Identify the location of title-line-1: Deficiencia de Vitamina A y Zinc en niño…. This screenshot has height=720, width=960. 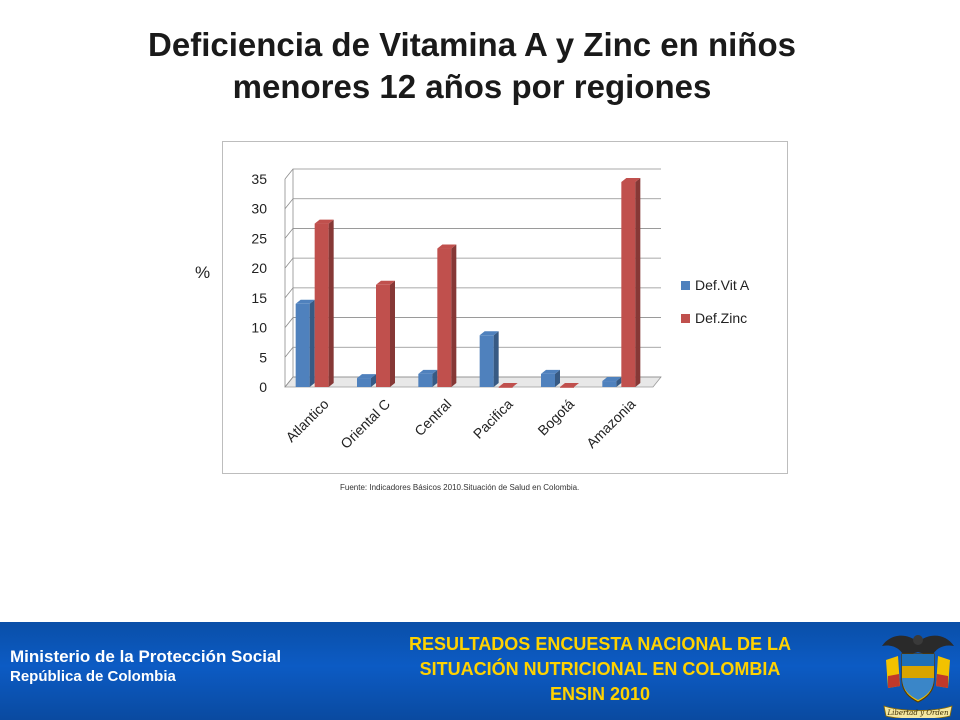
(472, 44).